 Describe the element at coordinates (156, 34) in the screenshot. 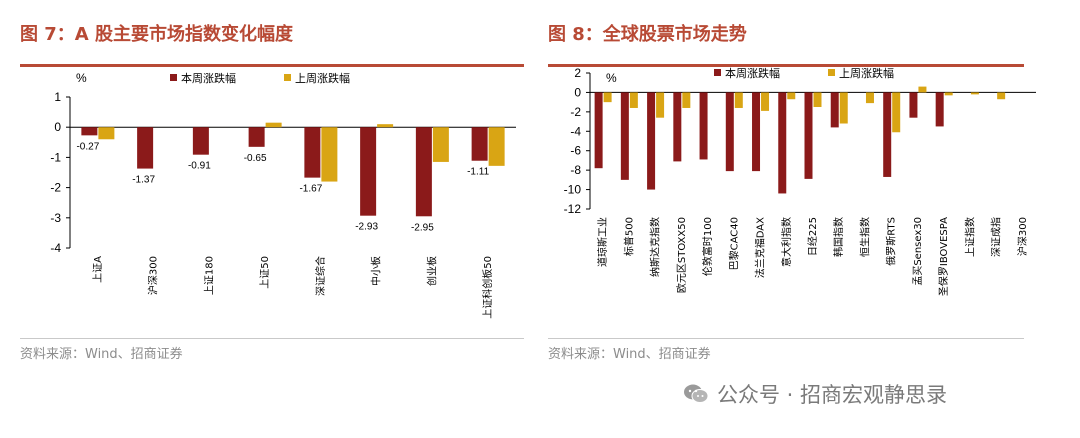

I see `figure-7-title: 图 7：A 股主要市场指数变化幅度` at that location.